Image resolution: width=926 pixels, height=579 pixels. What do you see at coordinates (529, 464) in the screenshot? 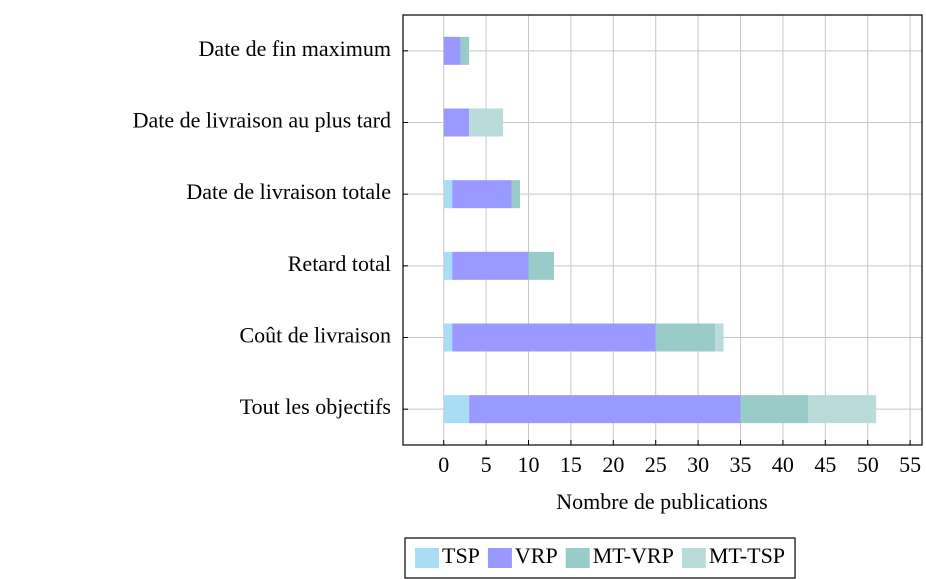
I see `x-tick-label: 10` at bounding box center [529, 464].